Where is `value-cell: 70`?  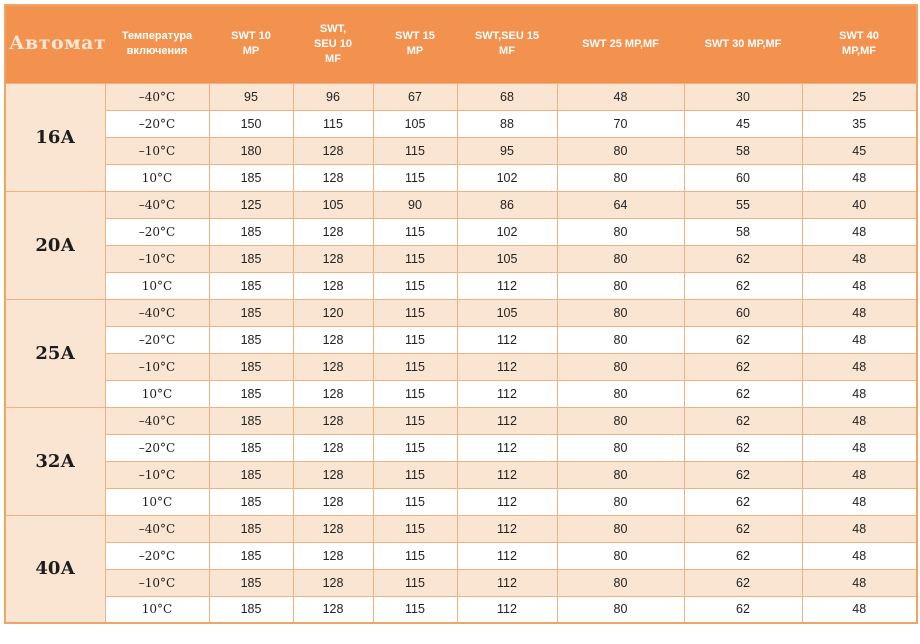
value-cell: 70 is located at coordinates (620, 123).